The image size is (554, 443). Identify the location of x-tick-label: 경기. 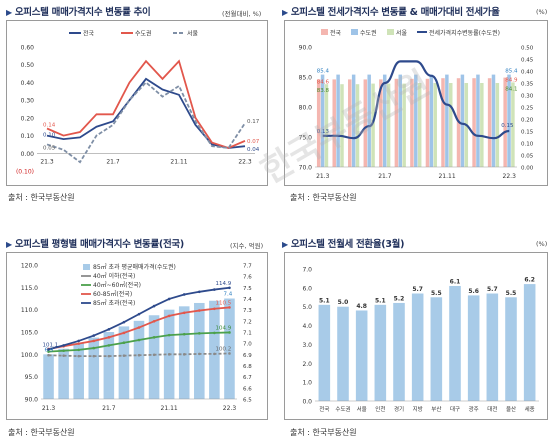
(399, 409).